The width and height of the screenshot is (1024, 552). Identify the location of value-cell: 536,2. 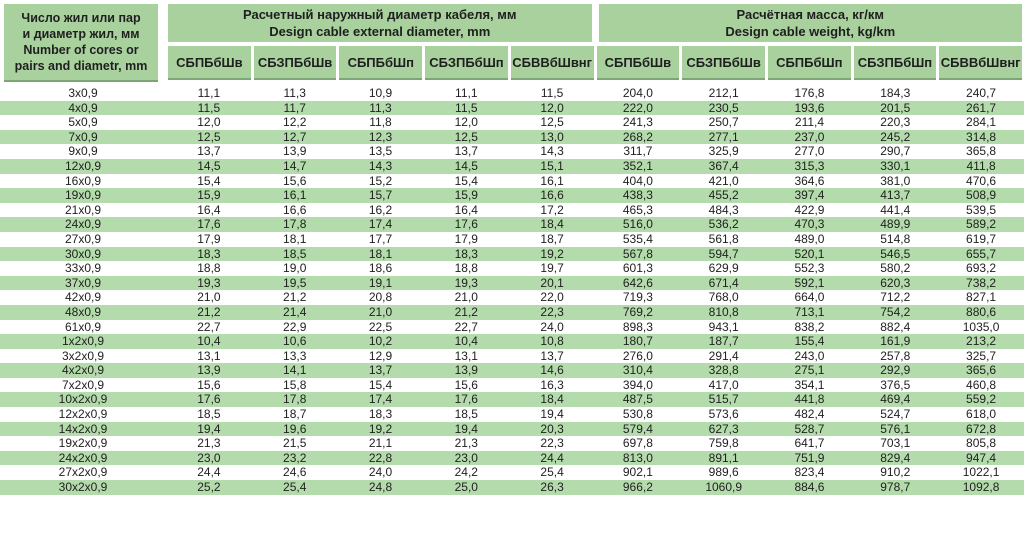
(723, 224).